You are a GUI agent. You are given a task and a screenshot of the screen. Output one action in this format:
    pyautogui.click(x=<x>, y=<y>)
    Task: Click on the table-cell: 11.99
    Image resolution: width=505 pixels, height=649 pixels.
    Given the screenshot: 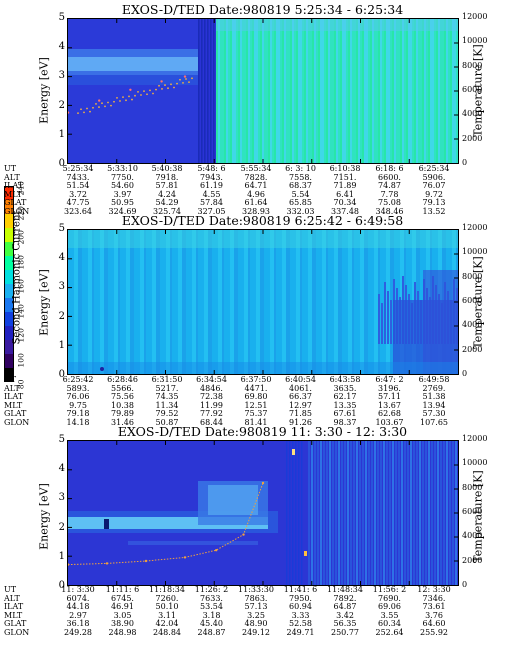 What is the action you would take?
    pyautogui.click(x=211, y=405)
    